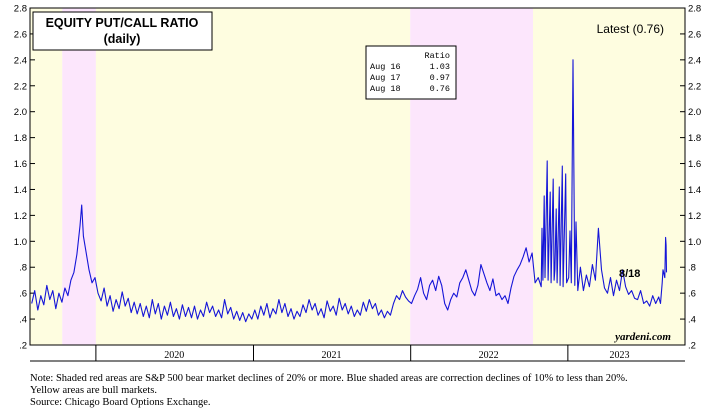 The width and height of the screenshot is (712, 412). Describe the element at coordinates (122, 31) in the screenshot. I see `title-box` at that location.